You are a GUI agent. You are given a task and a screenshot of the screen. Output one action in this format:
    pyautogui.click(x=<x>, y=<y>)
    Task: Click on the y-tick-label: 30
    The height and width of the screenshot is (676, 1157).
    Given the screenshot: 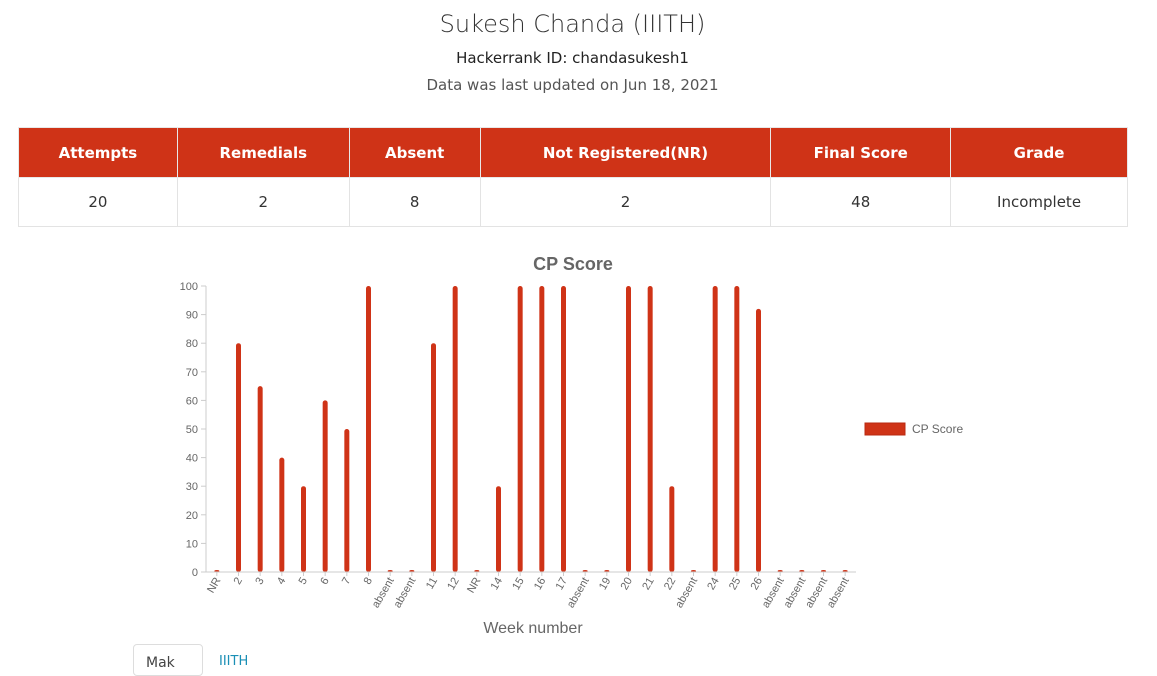 What is the action you would take?
    pyautogui.click(x=192, y=487)
    